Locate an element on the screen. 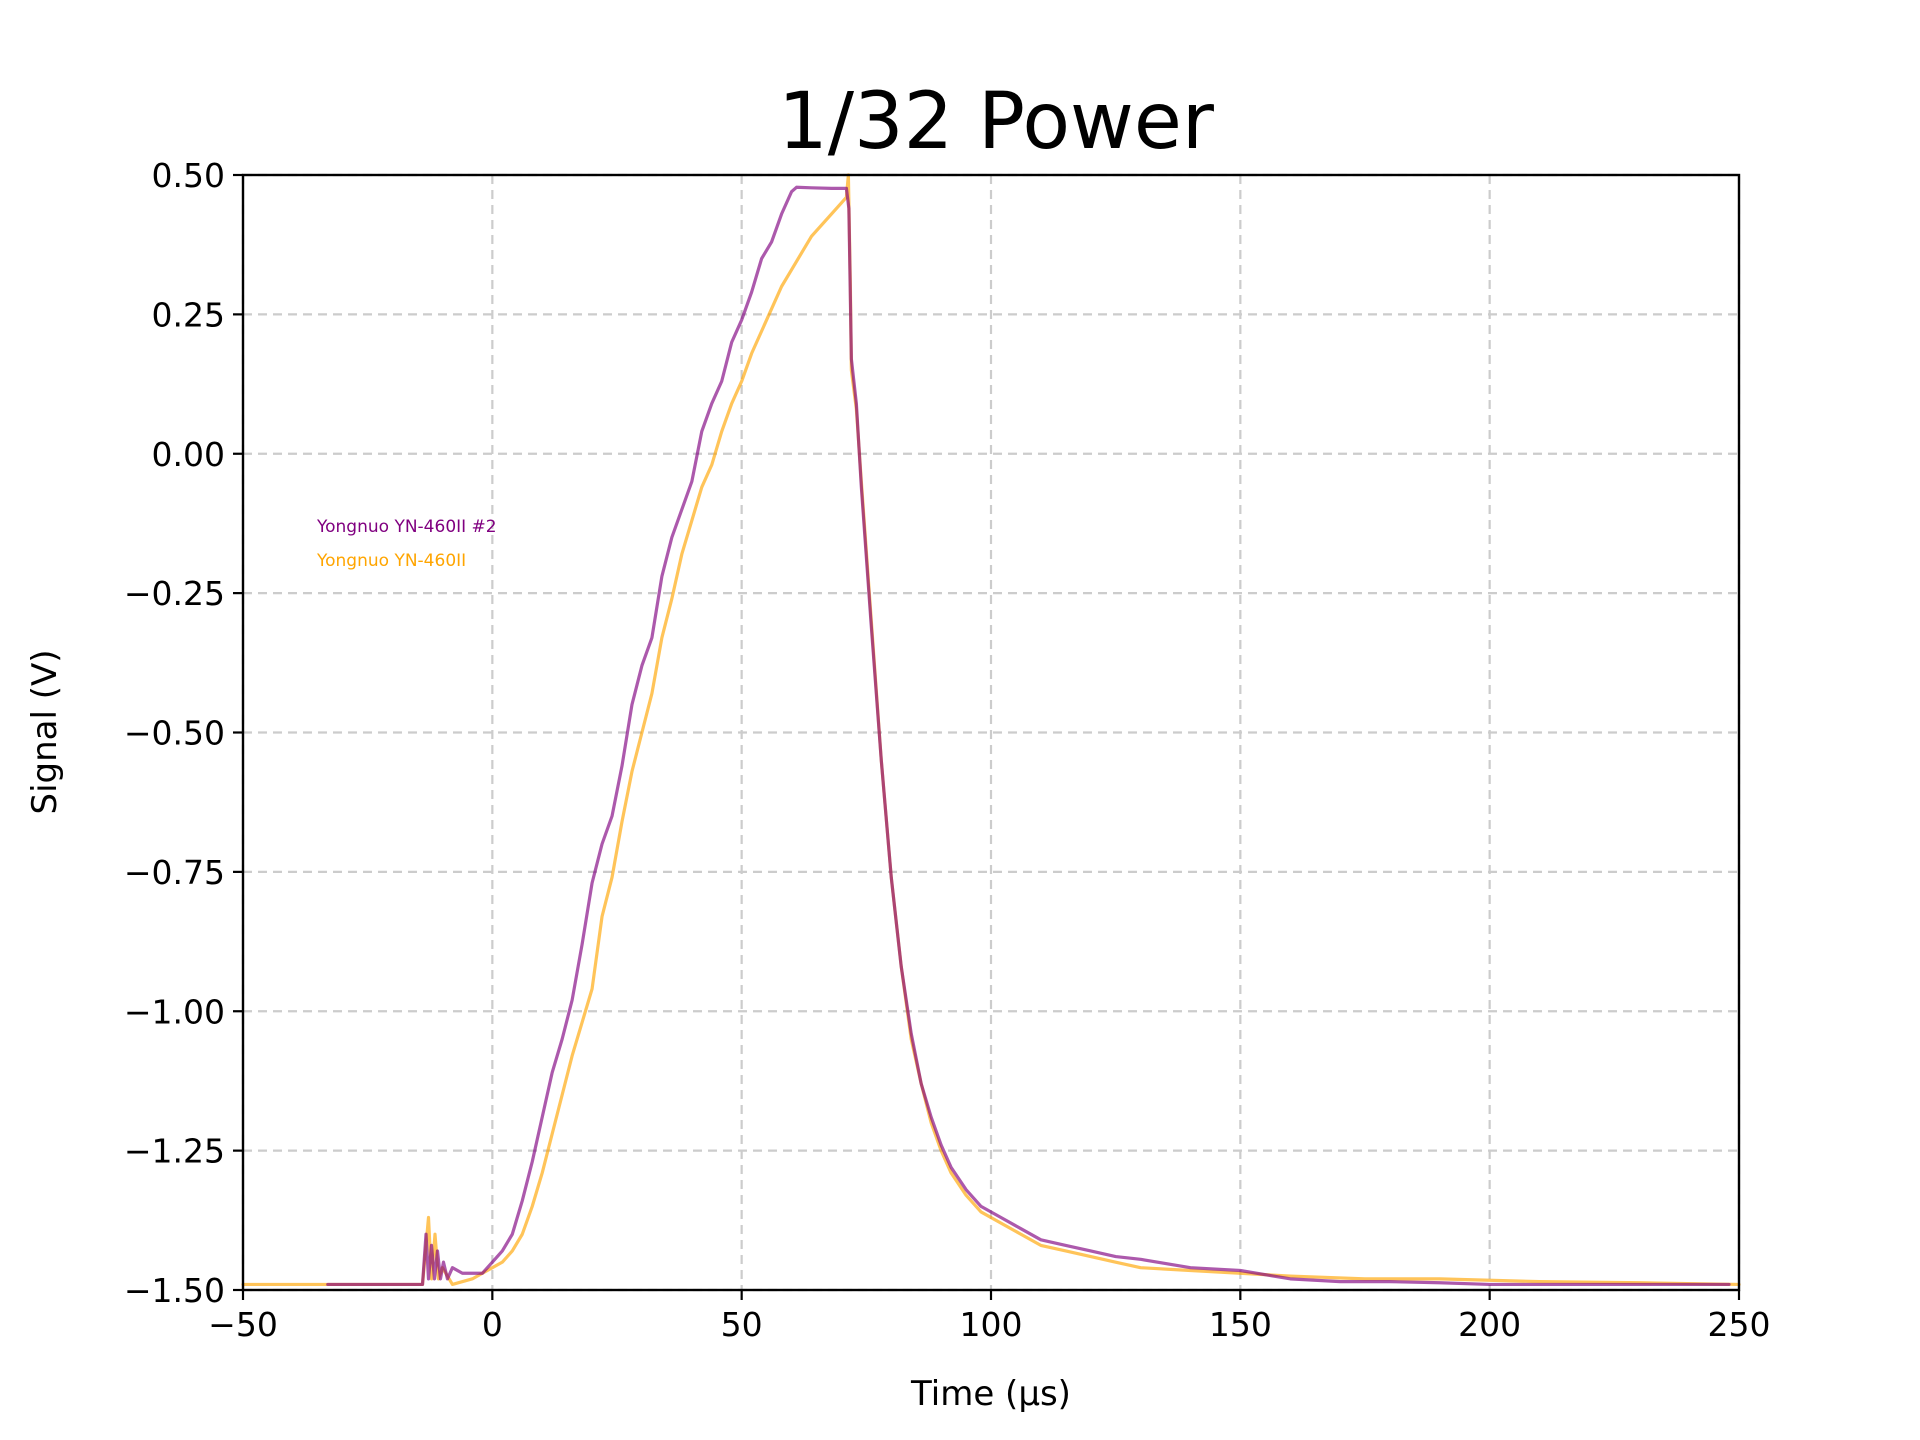  legend: Yongnuo YN-460II #2 Yongnuo YN-460II is located at coordinates (406, 544).